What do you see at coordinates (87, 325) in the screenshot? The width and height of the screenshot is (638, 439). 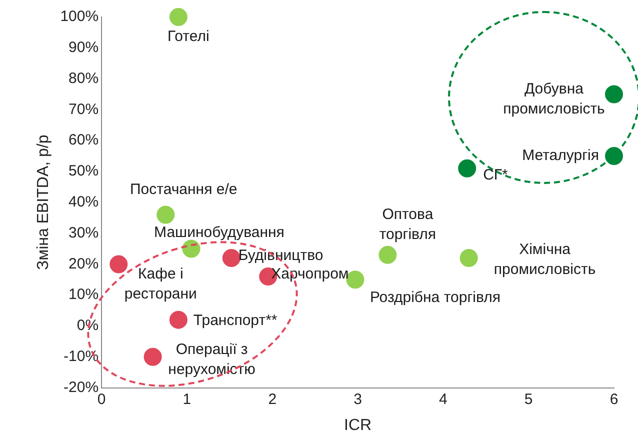 I see `y-tick-label: 0%` at bounding box center [87, 325].